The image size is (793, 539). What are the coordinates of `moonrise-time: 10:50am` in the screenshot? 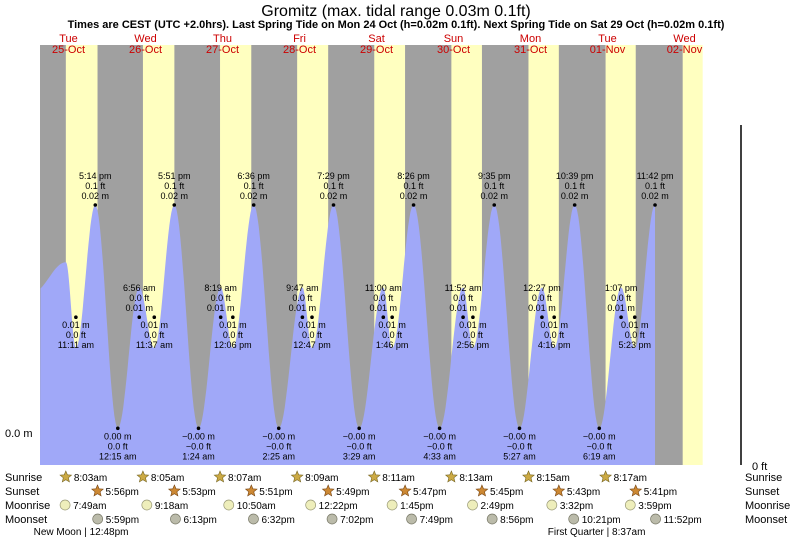 It's located at (256, 506).